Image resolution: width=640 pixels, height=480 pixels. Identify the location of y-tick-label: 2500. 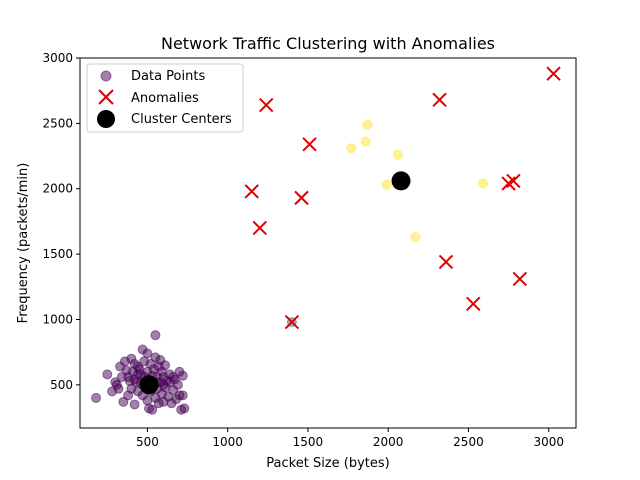
(57, 123).